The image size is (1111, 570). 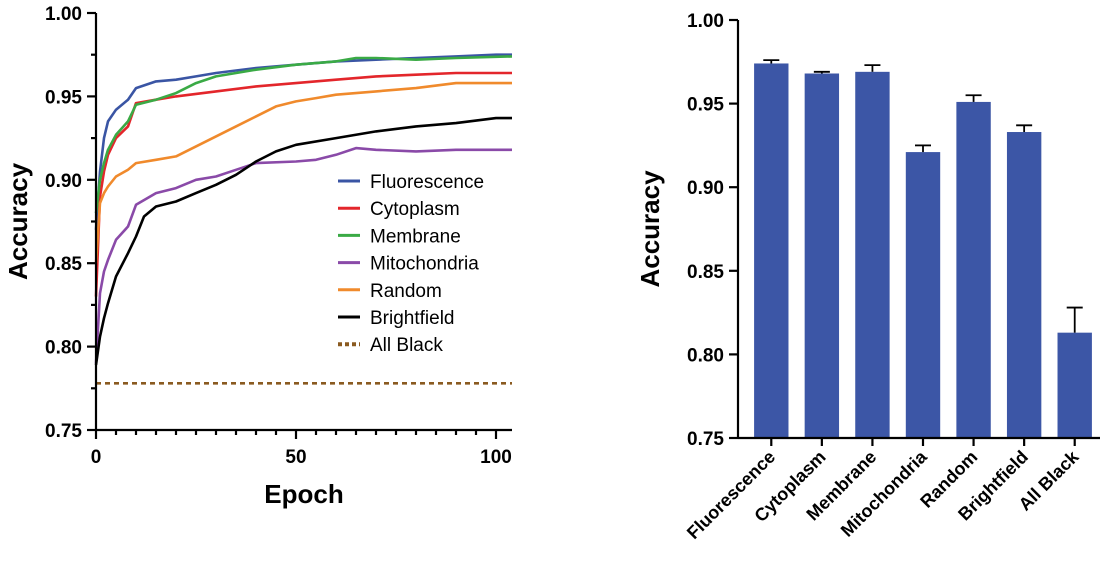 I want to click on series-line-mitochondria, so click(x=303, y=255).